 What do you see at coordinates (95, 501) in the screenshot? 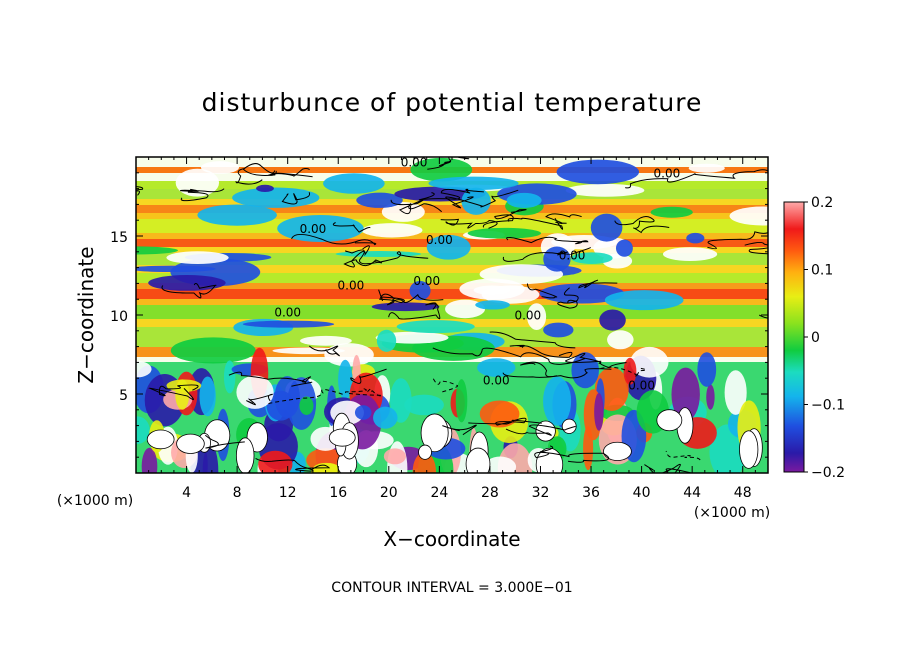
I see `x-origin-unit-label: (×1000 m)` at bounding box center [95, 501].